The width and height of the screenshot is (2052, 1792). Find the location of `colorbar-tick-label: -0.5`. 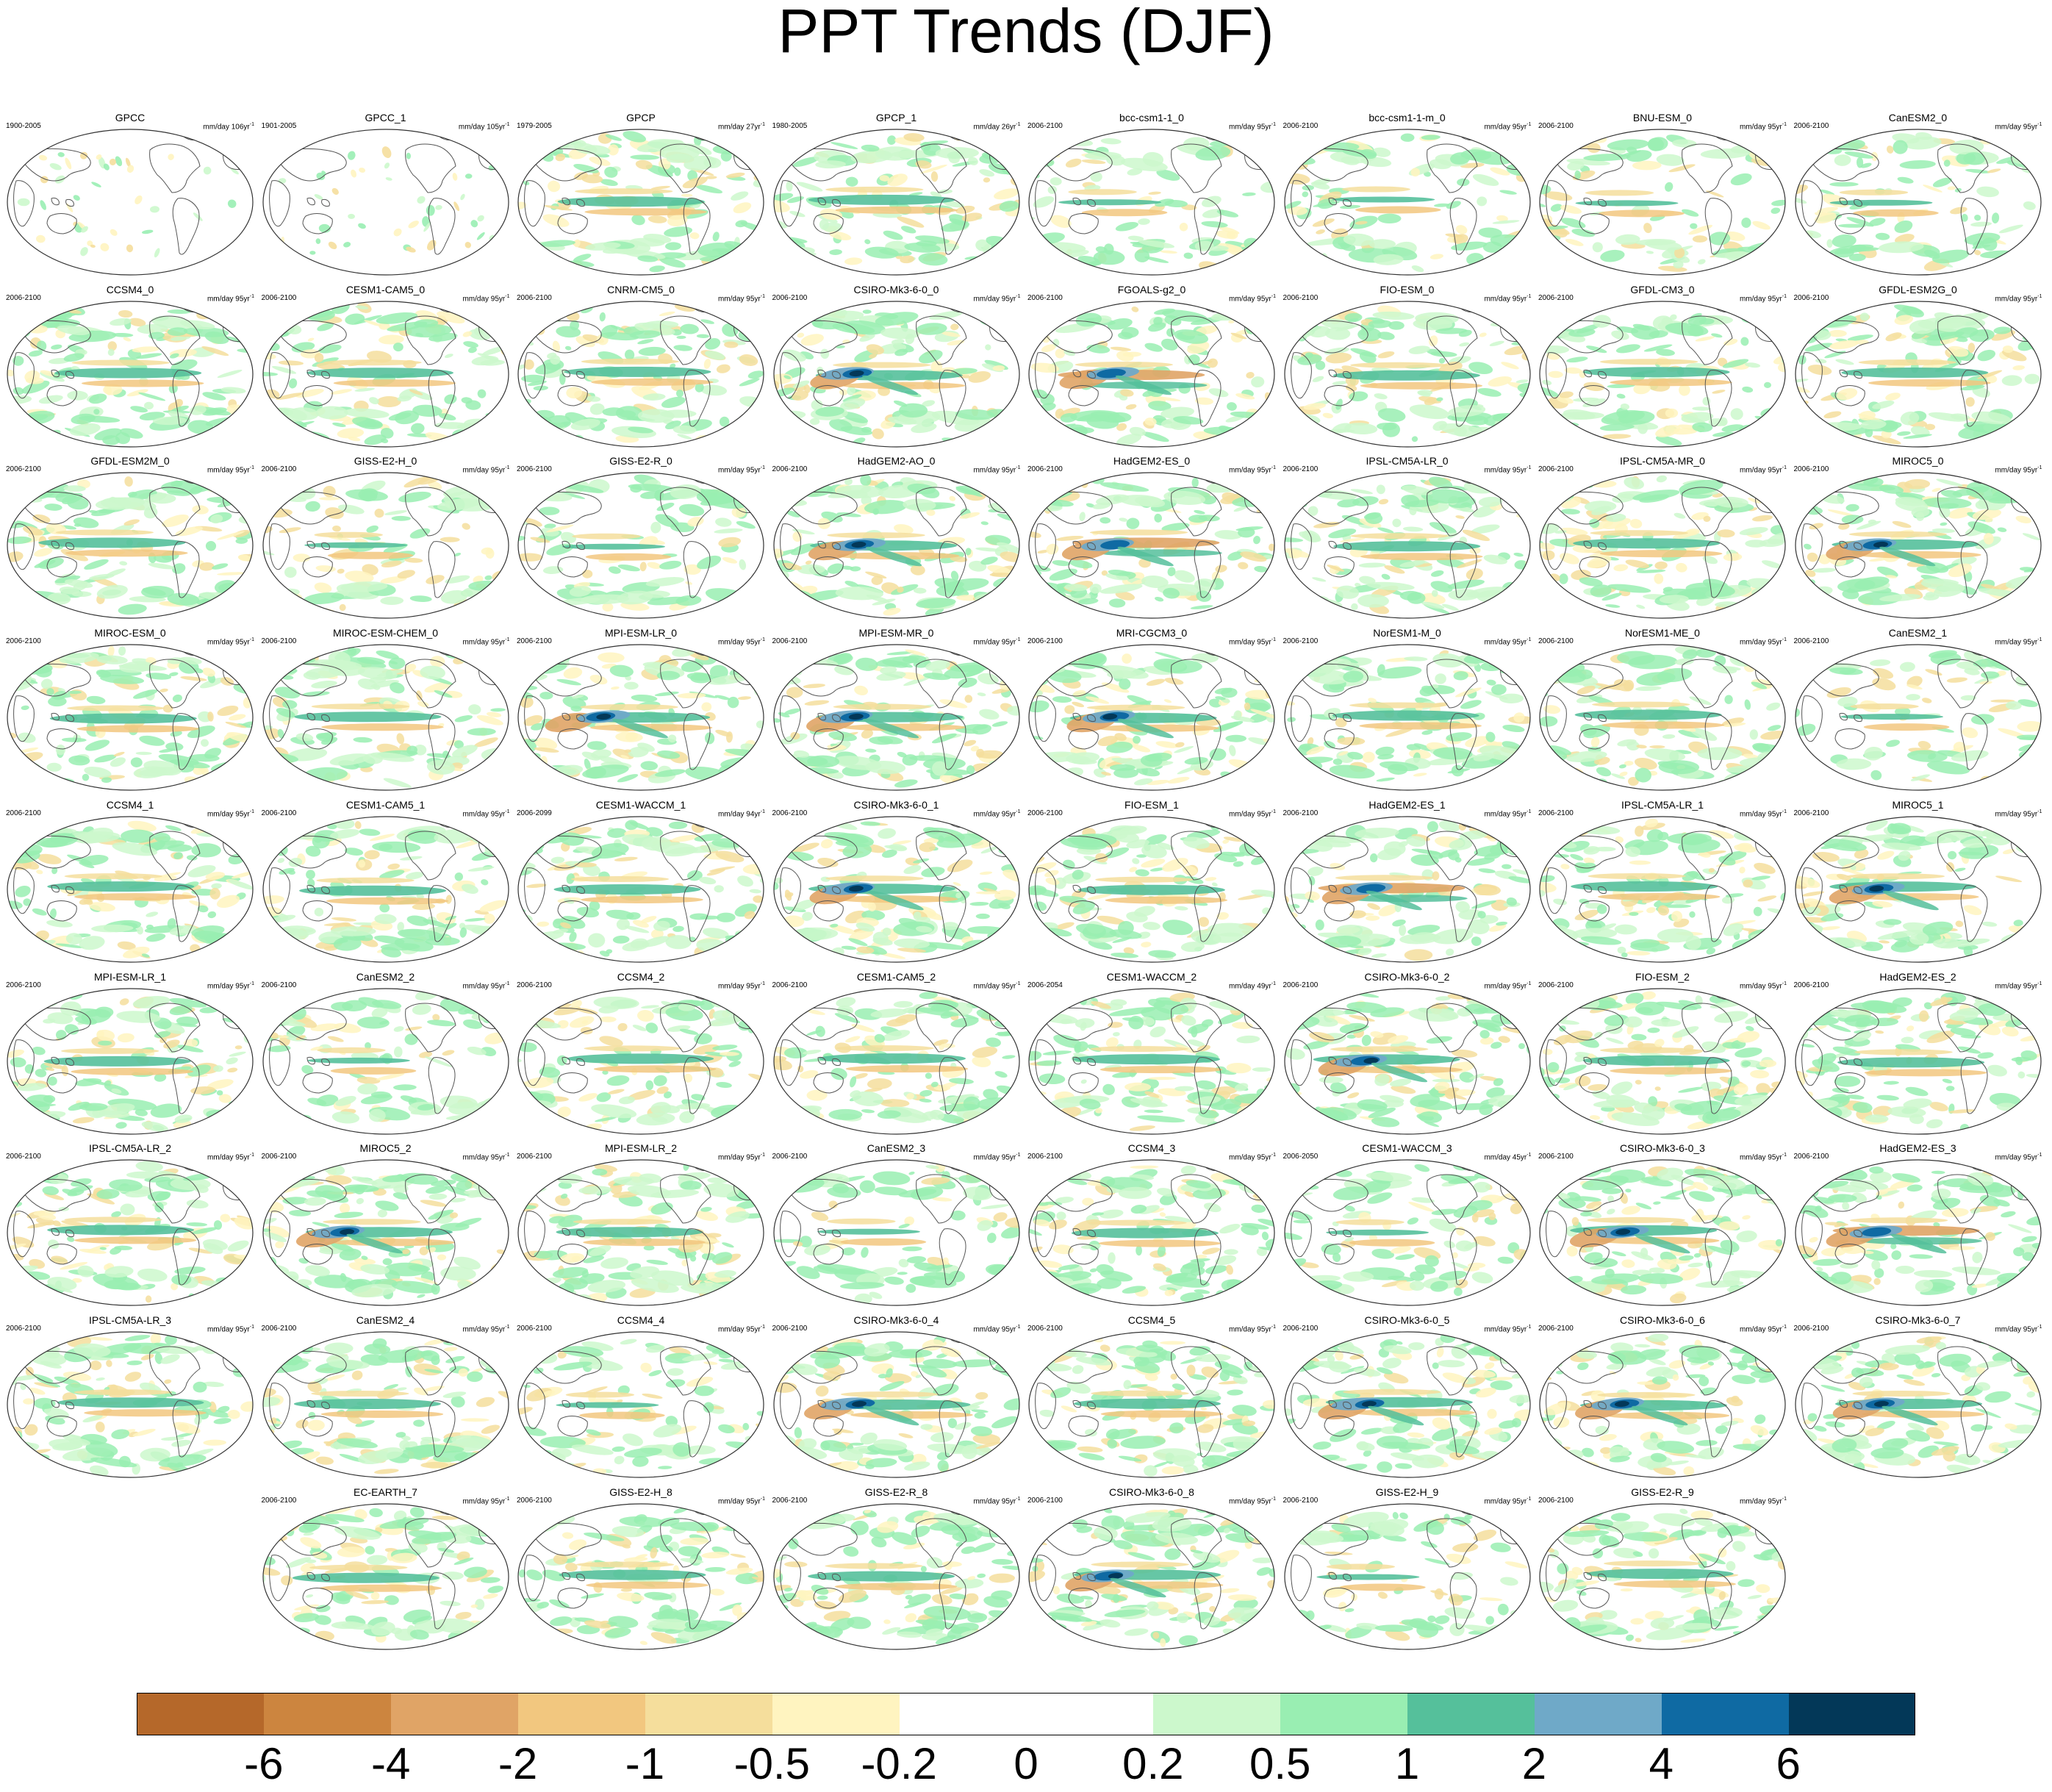

colorbar-tick-label: -0.5 is located at coordinates (772, 1764).